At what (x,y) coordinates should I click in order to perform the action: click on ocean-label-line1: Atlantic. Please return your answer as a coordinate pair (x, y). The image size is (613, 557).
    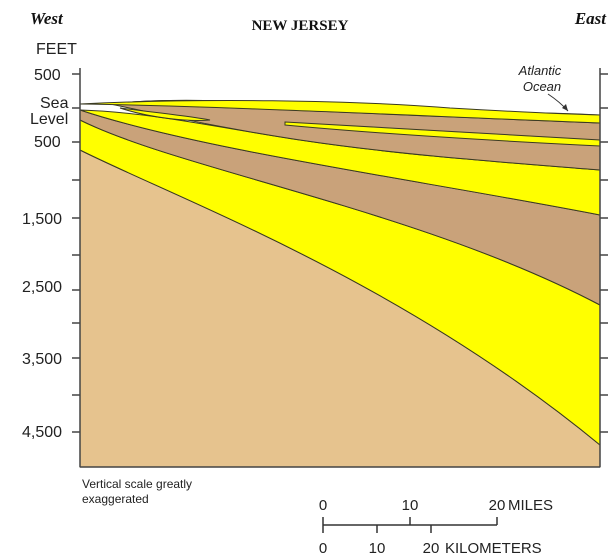
    Looking at the image, I should click on (540, 70).